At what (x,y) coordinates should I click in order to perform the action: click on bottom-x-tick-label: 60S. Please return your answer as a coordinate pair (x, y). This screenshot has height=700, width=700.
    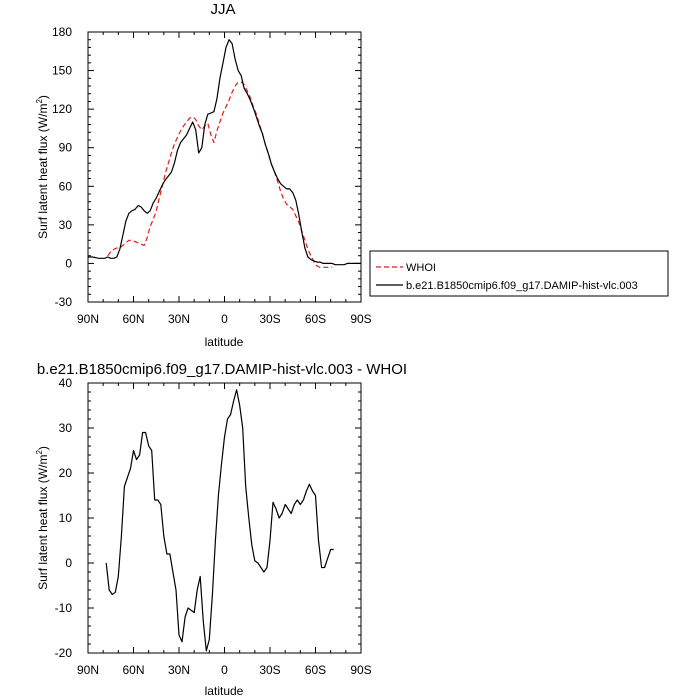
    Looking at the image, I should click on (315, 670).